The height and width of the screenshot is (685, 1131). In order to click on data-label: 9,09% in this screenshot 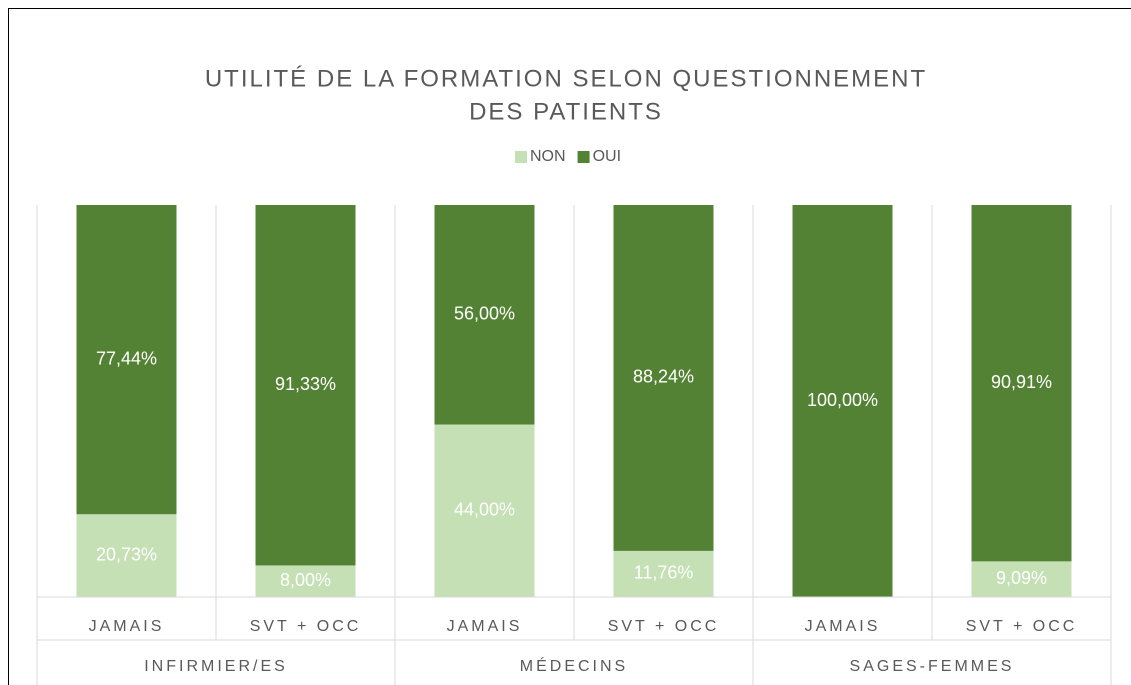, I will do `click(1021, 578)`.